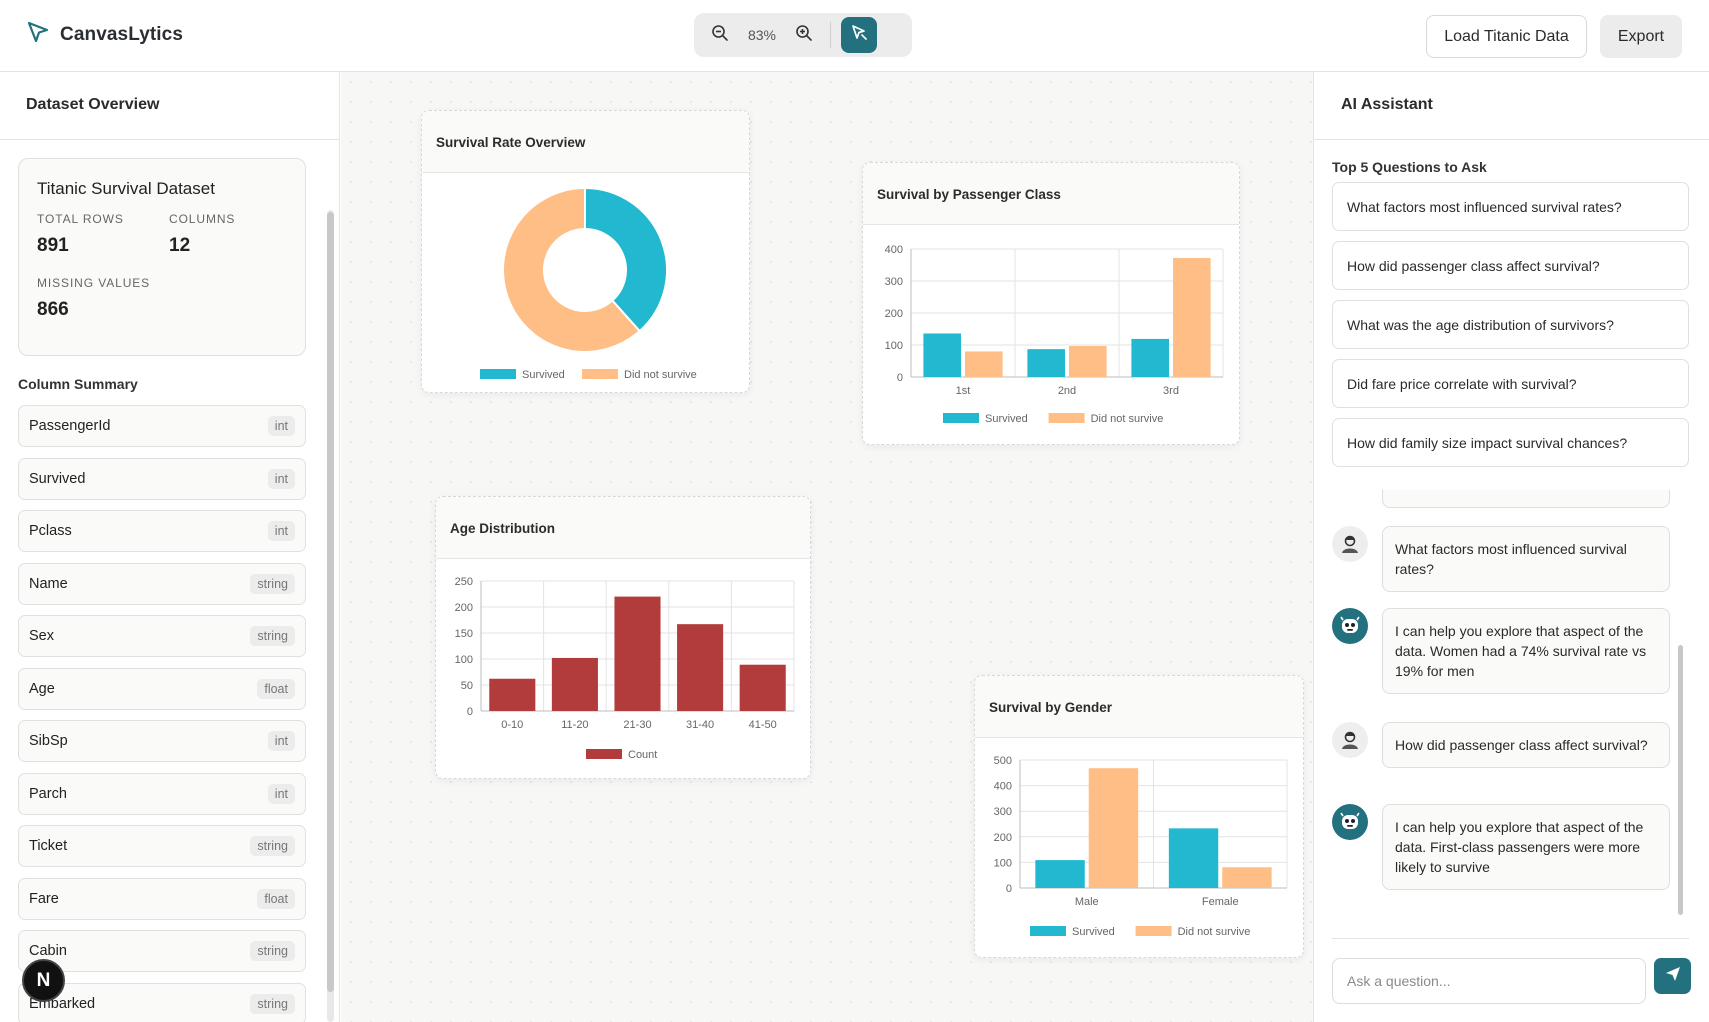 This screenshot has width=1709, height=1022. What do you see at coordinates (162, 688) in the screenshot?
I see `column-item: Age float` at bounding box center [162, 688].